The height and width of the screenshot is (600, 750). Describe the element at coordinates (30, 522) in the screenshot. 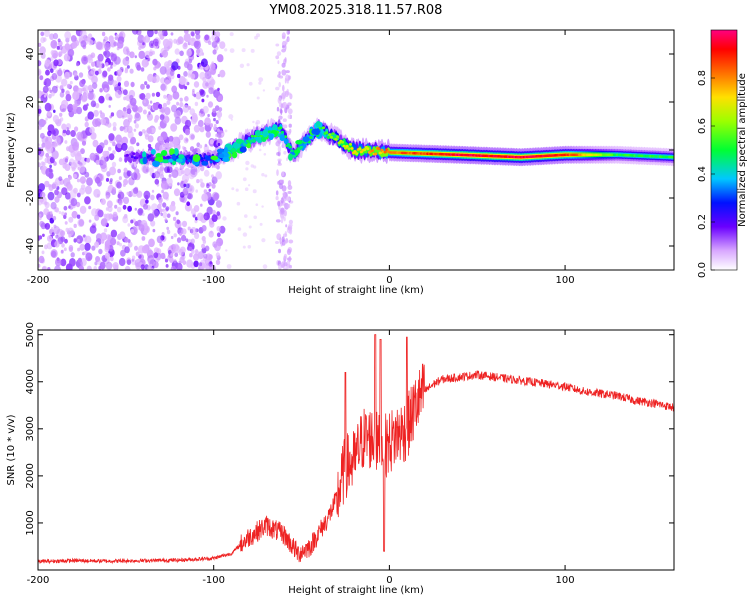

I see `y-tick-label: 1000` at that location.